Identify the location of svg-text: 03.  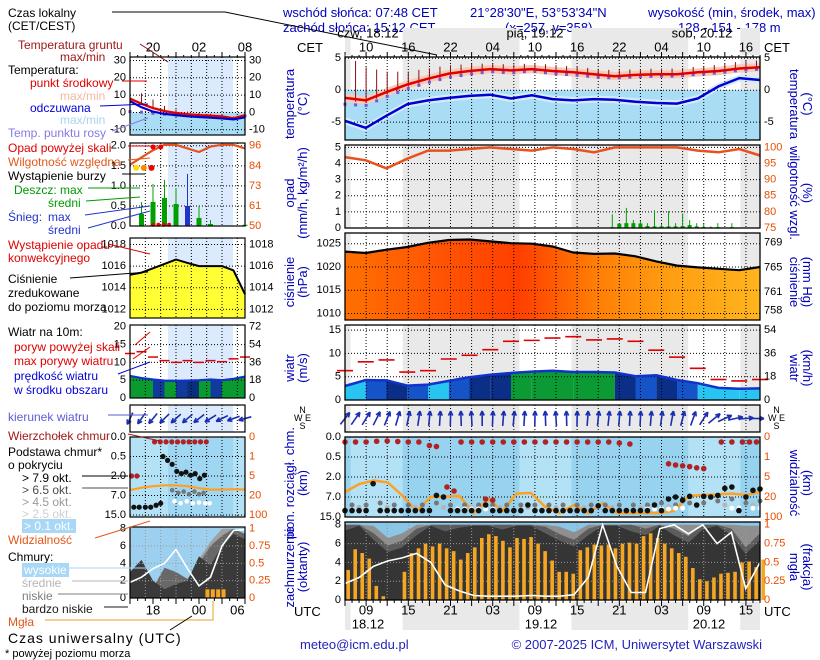
(492, 609).